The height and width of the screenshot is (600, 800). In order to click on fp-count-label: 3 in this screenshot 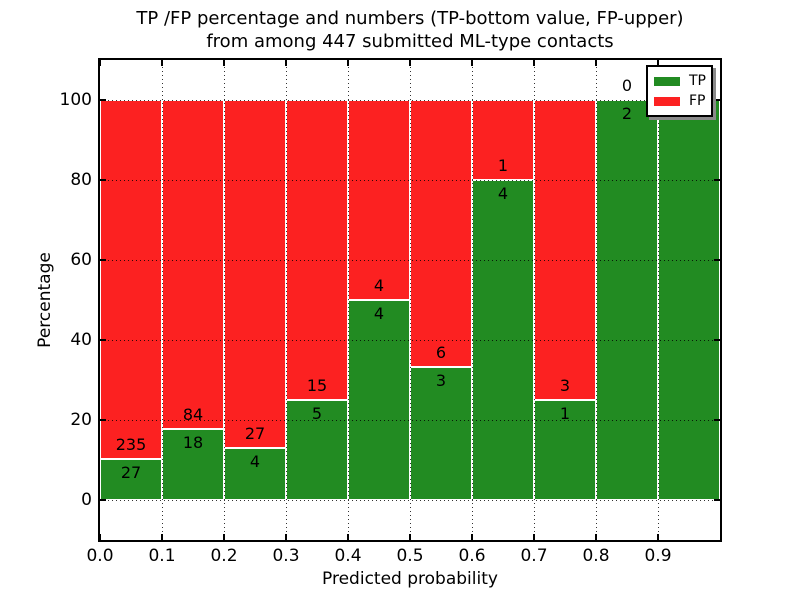, I will do `click(565, 385)`.